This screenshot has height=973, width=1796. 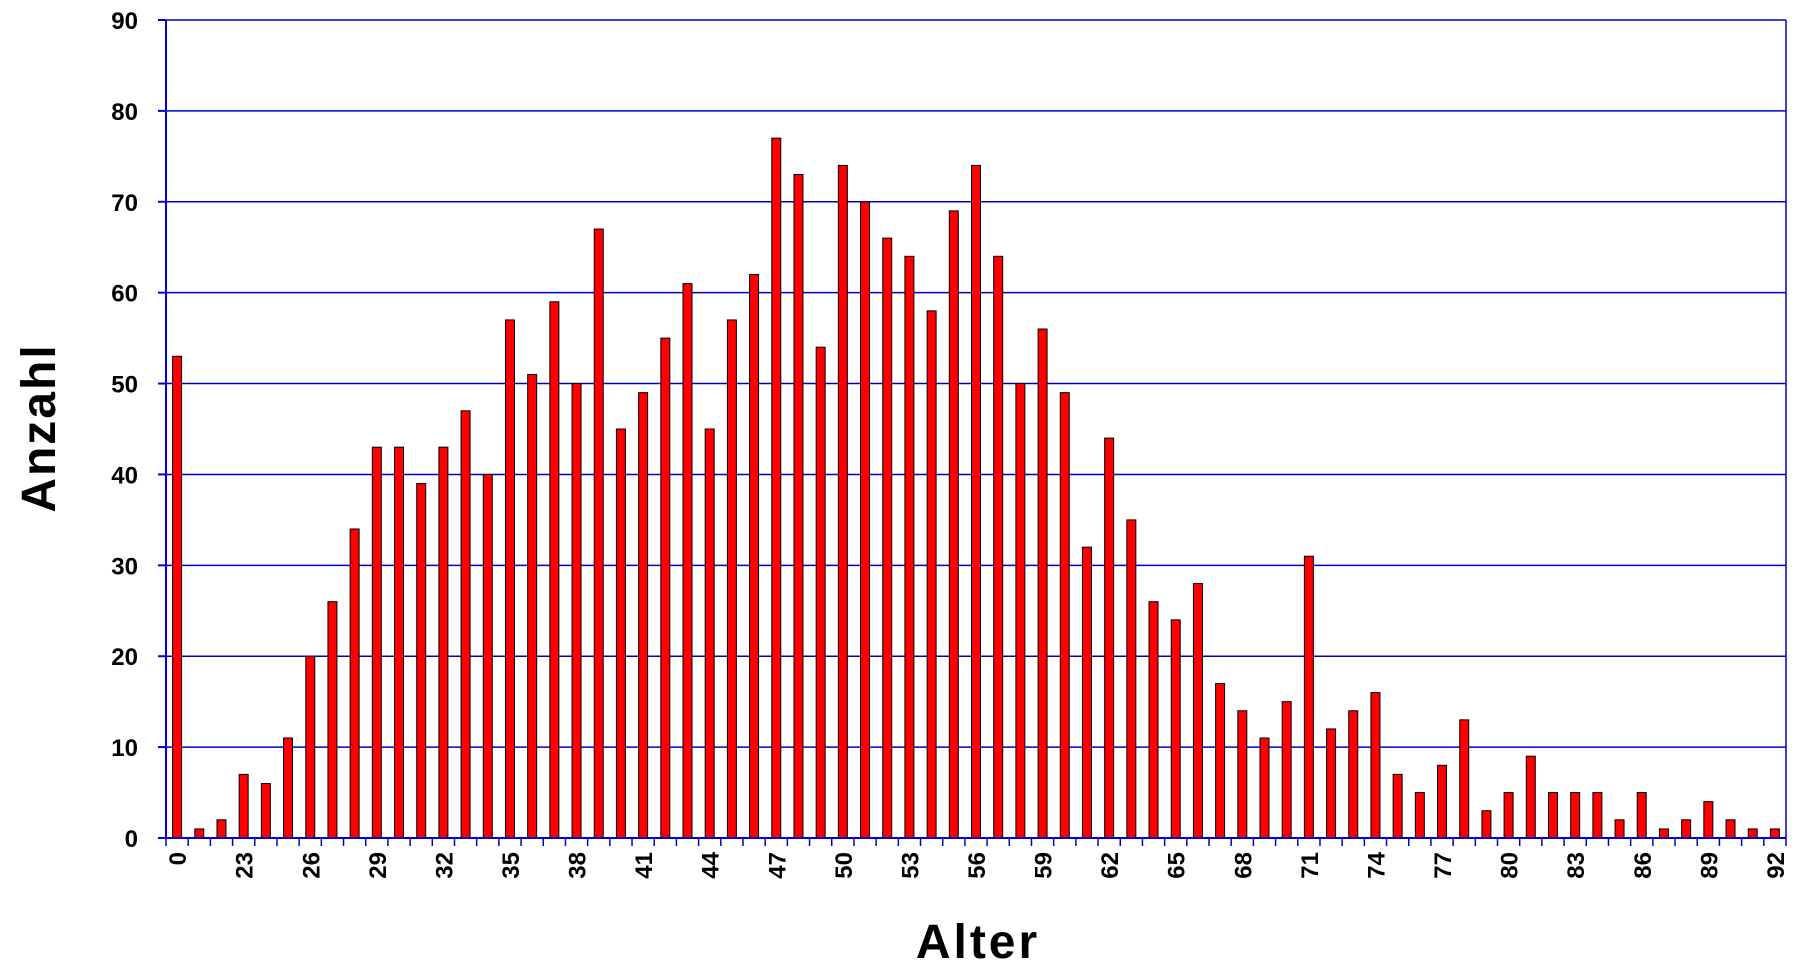 What do you see at coordinates (378, 865) in the screenshot?
I see `x-tick-label: 29` at bounding box center [378, 865].